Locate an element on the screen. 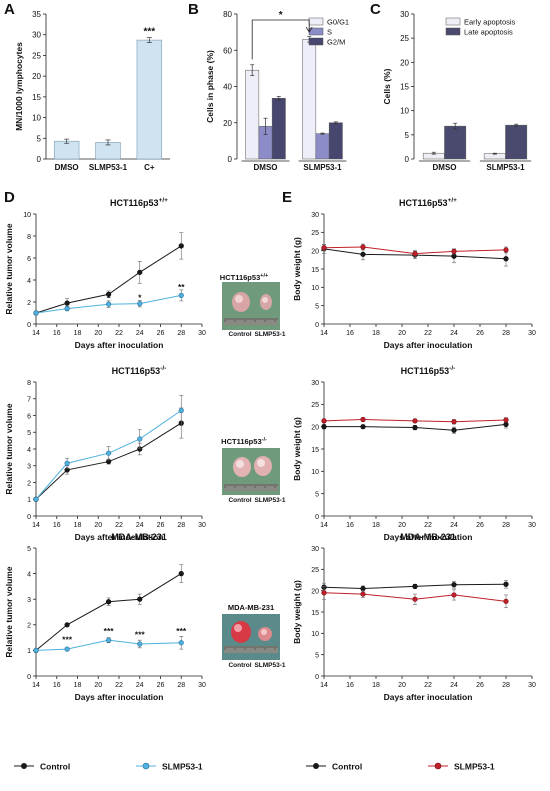 The image size is (550, 791). legend-d: Control SLMP53-1 is located at coordinates (108, 767).